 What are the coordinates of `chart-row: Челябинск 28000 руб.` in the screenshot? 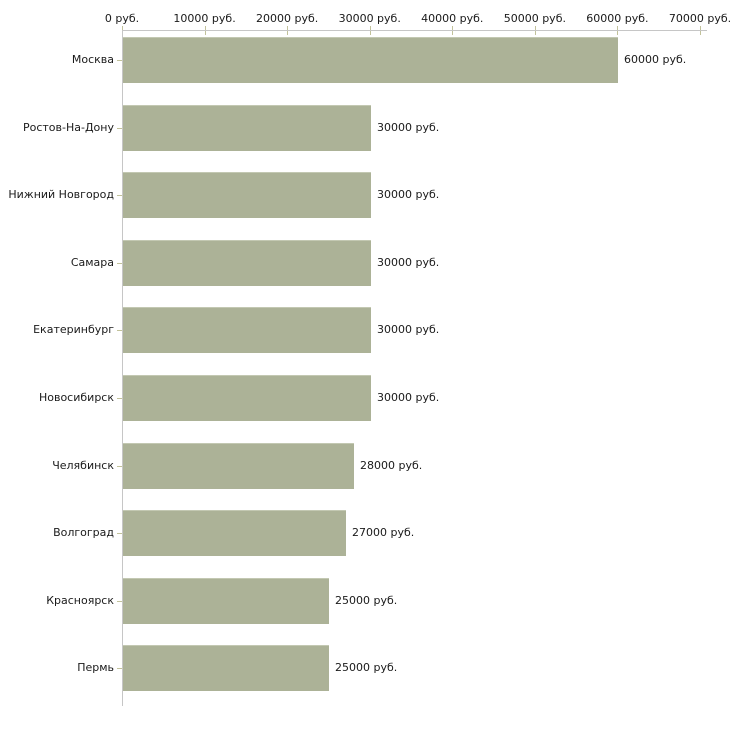 It's located at (365, 466).